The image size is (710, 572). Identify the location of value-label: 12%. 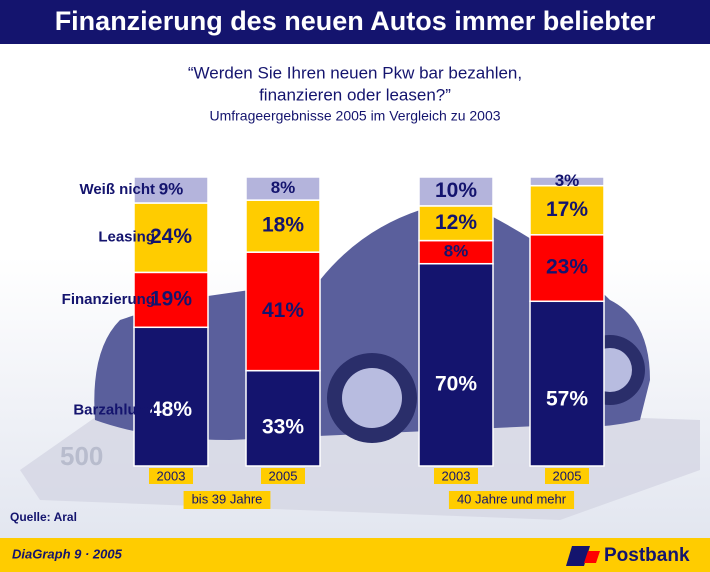
(456, 222).